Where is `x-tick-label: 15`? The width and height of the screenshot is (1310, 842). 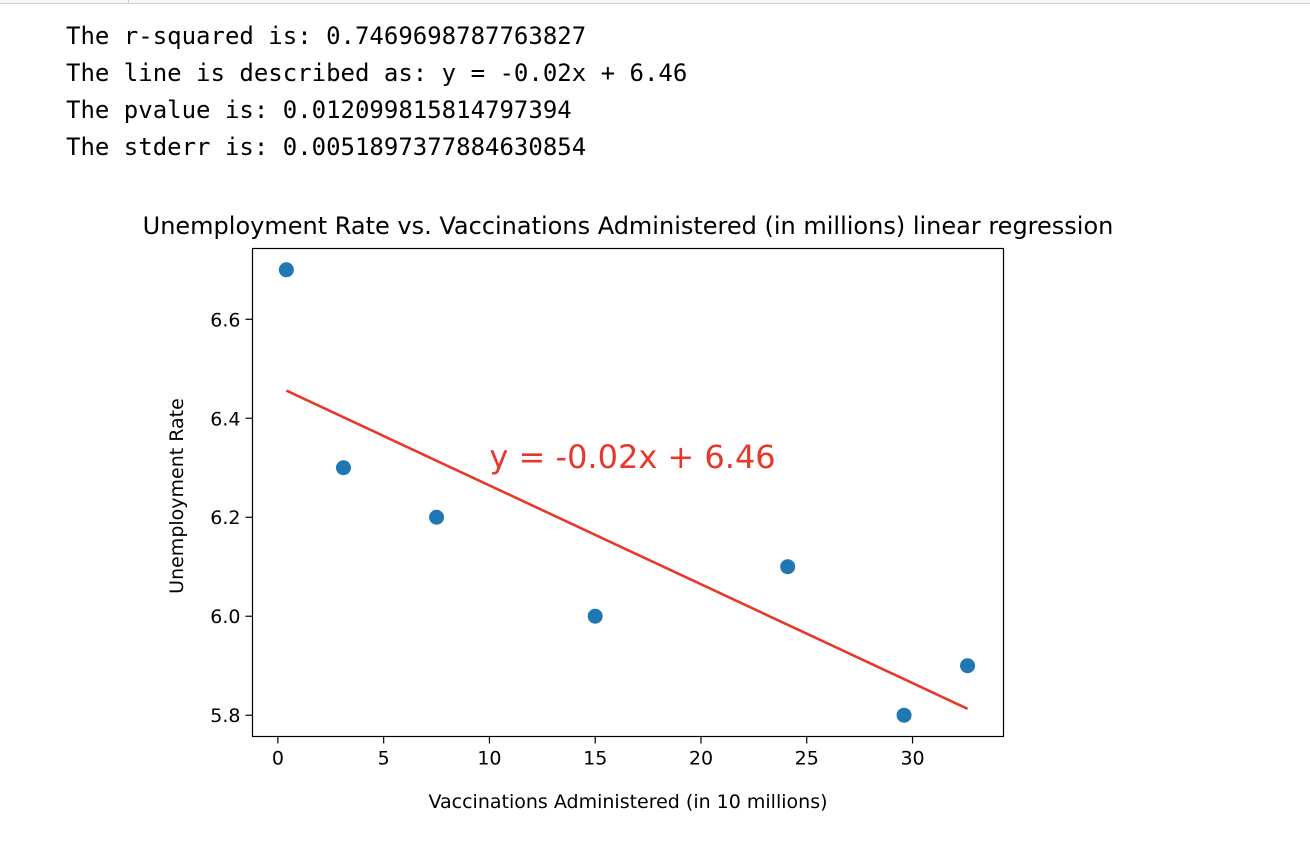
x-tick-label: 15 is located at coordinates (595, 759).